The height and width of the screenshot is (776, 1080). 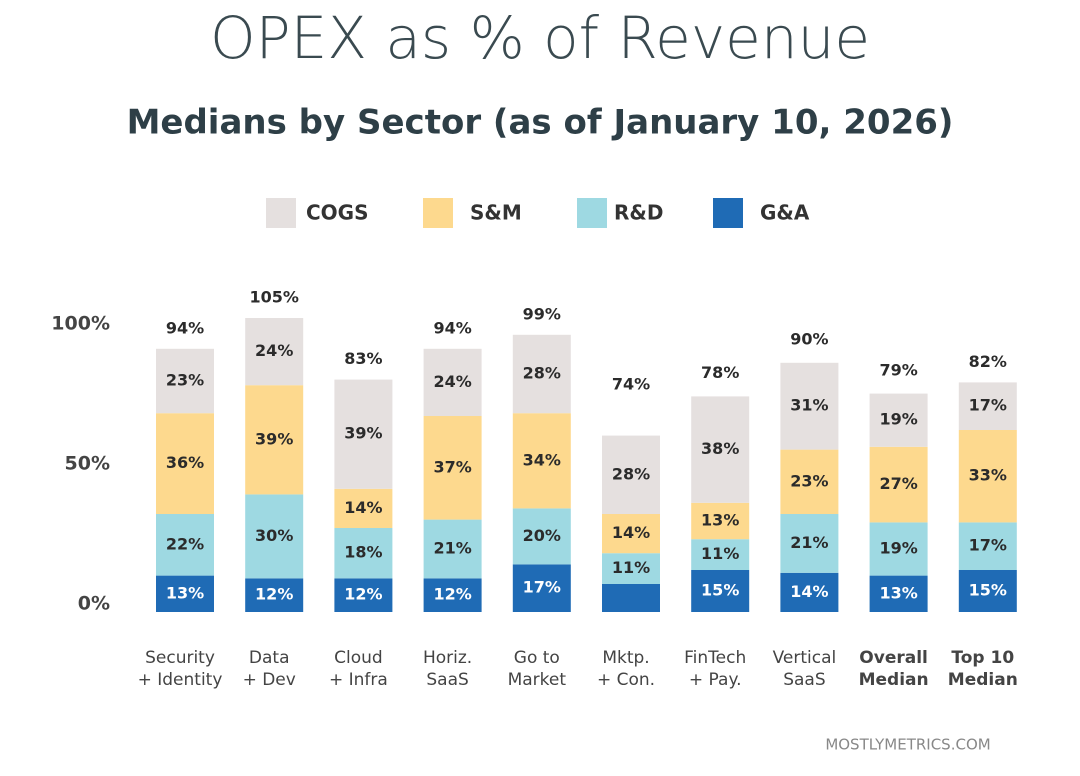 What do you see at coordinates (893, 658) in the screenshot?
I see `x-tick-label: Overall` at bounding box center [893, 658].